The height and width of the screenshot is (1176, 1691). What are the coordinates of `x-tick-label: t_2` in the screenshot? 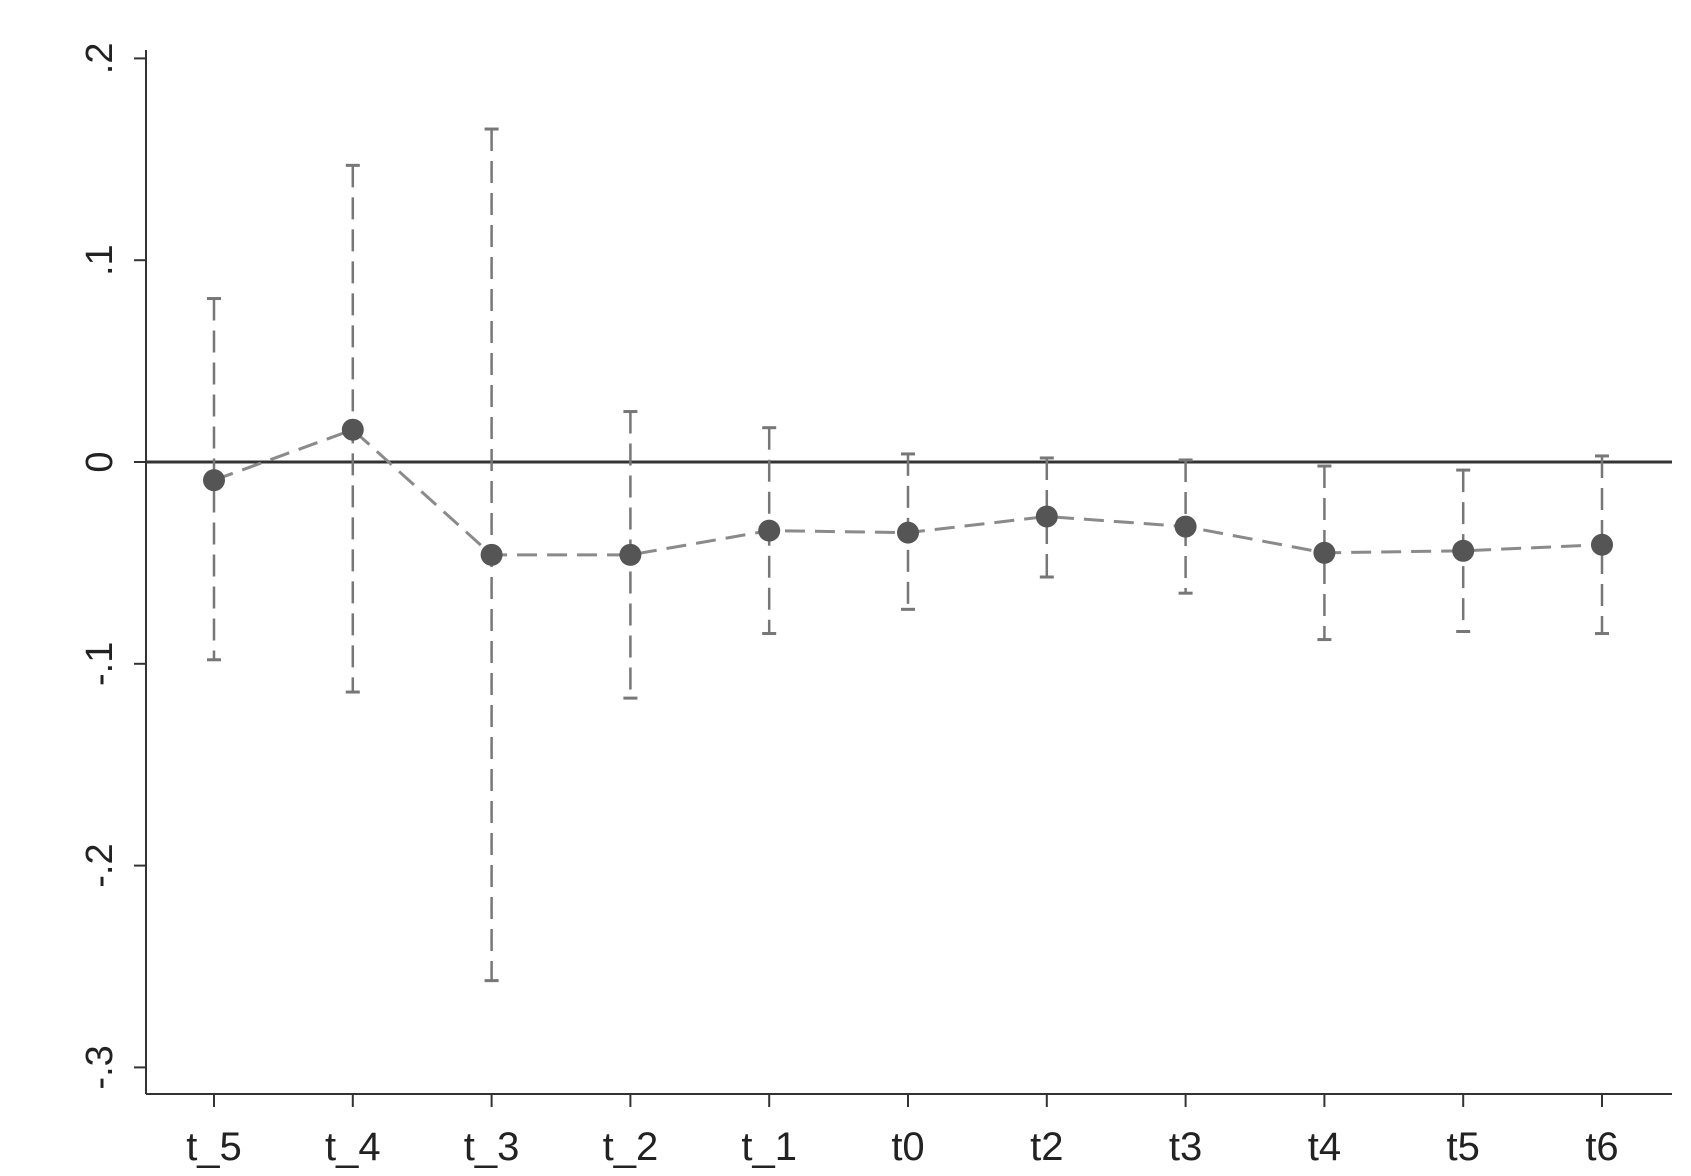 It's located at (631, 1147).